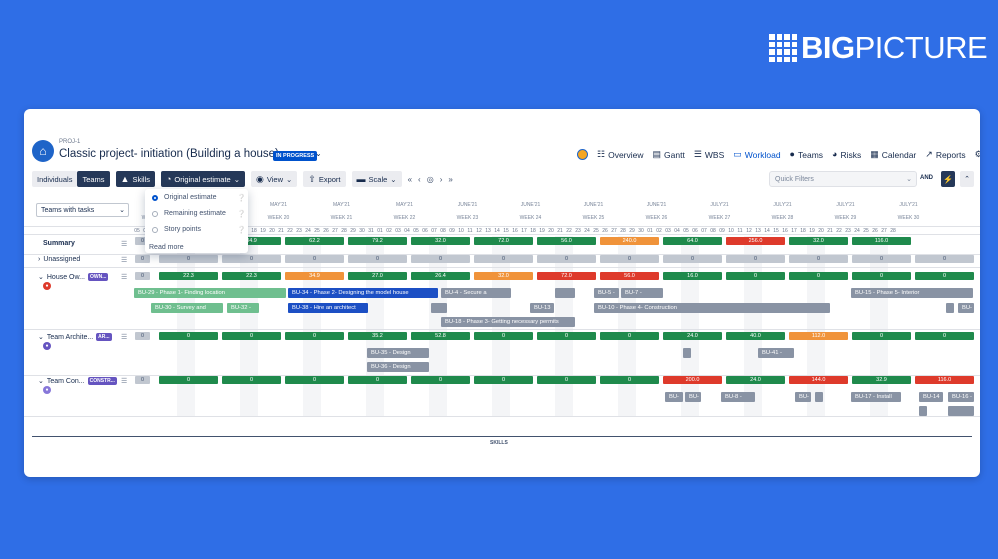 The width and height of the screenshot is (998, 559). What do you see at coordinates (967, 179) in the screenshot?
I see `chevron-up-icon: ⌃` at bounding box center [967, 179].